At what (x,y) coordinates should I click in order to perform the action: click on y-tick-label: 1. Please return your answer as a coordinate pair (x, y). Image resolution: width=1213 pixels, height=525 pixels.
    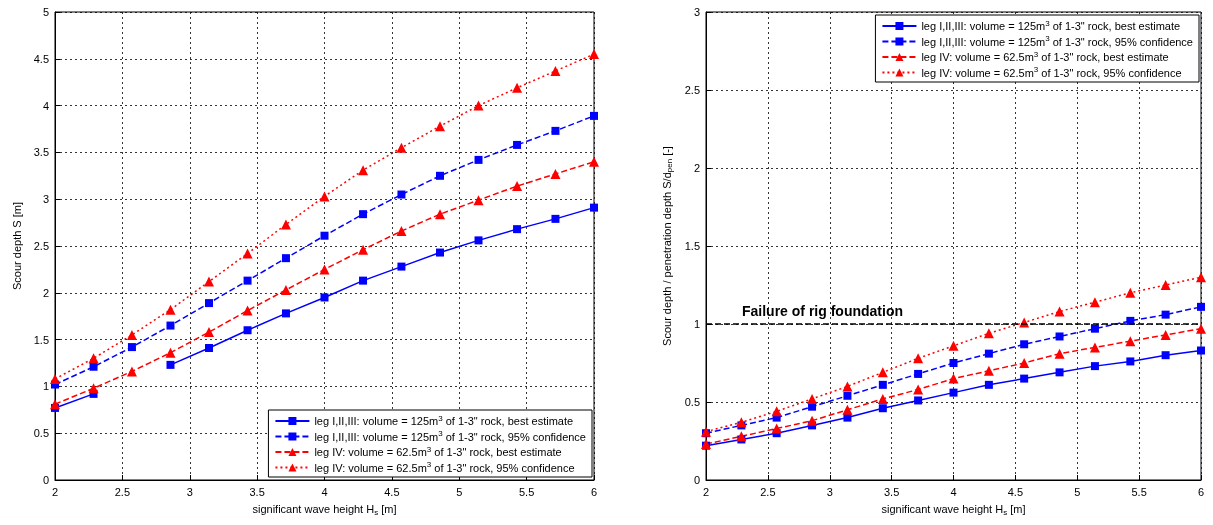
    Looking at the image, I should click on (696, 324).